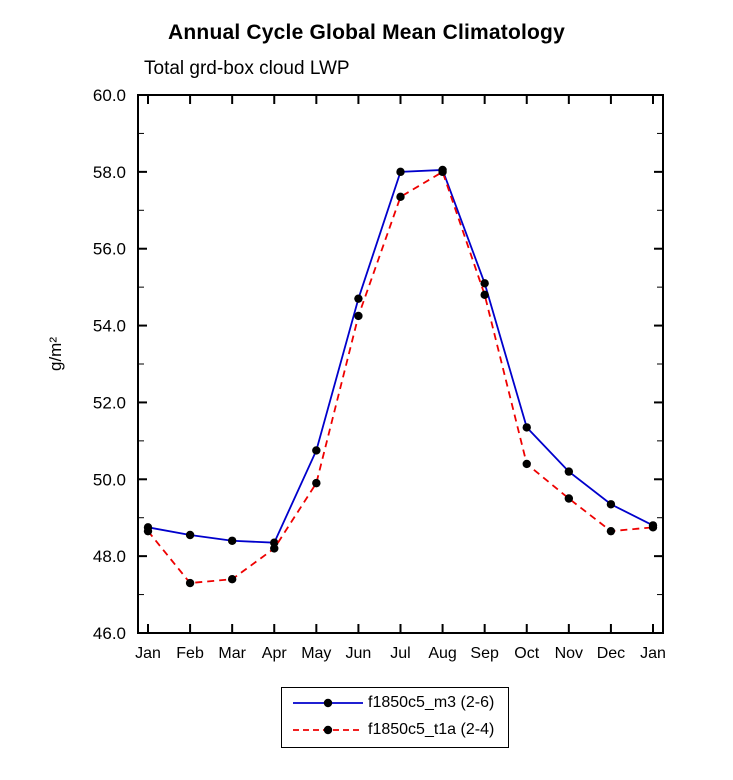 This screenshot has width=733, height=780. Describe the element at coordinates (431, 702) in the screenshot. I see `legend-label-m3: f1850c5_m3 (2-6)` at that location.